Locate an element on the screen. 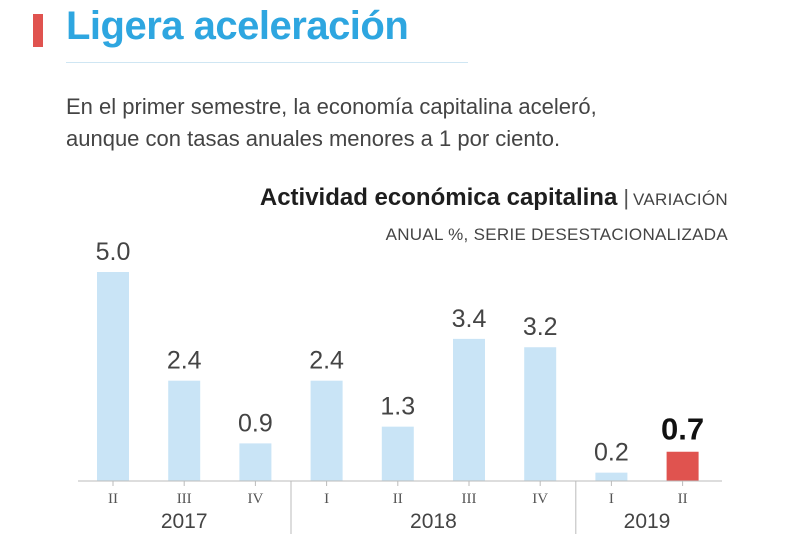 The height and width of the screenshot is (552, 800). chart-title: Actividad económica capitalina is located at coordinates (438, 197).